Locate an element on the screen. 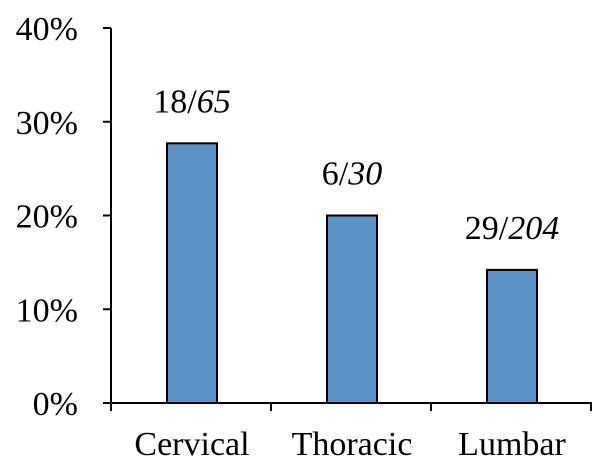 The height and width of the screenshot is (465, 602). data-label-thoracic: 6/30 is located at coordinates (352, 174).